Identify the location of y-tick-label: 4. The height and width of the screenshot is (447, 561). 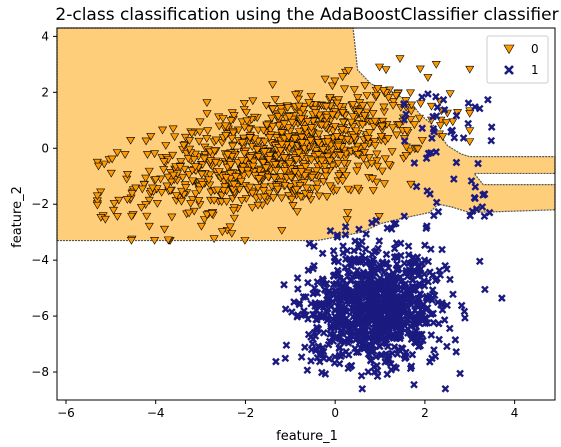
(45, 36).